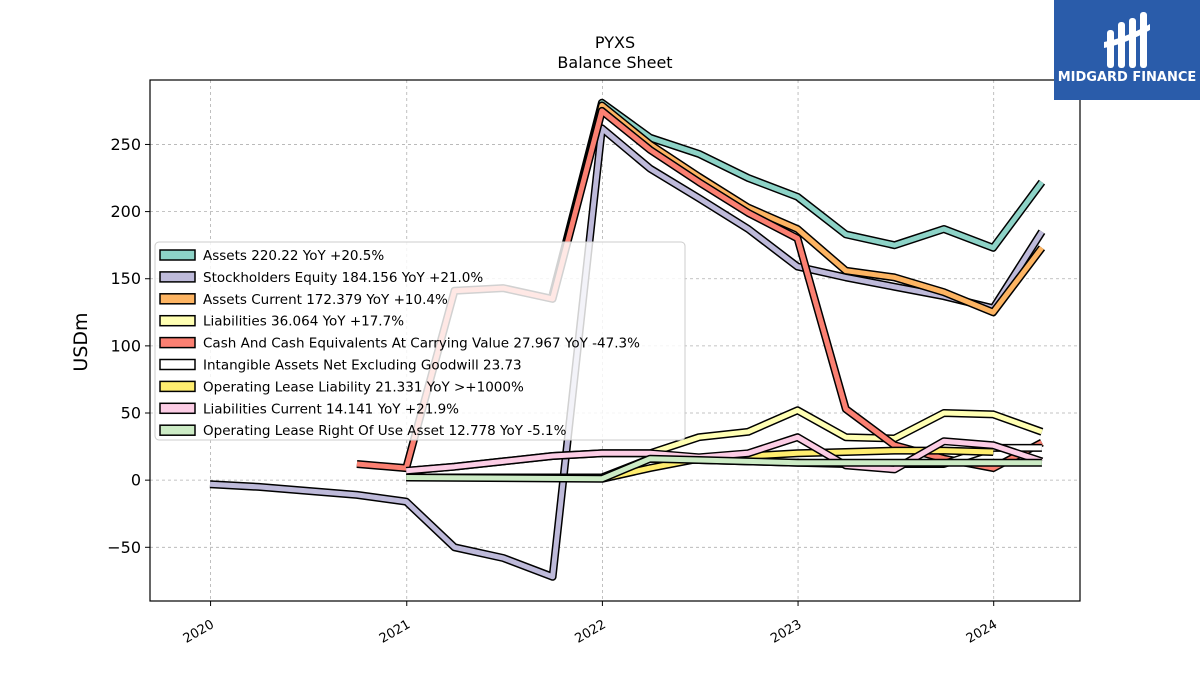 This screenshot has width=1200, height=675. I want to click on logo-background, so click(1127, 50).